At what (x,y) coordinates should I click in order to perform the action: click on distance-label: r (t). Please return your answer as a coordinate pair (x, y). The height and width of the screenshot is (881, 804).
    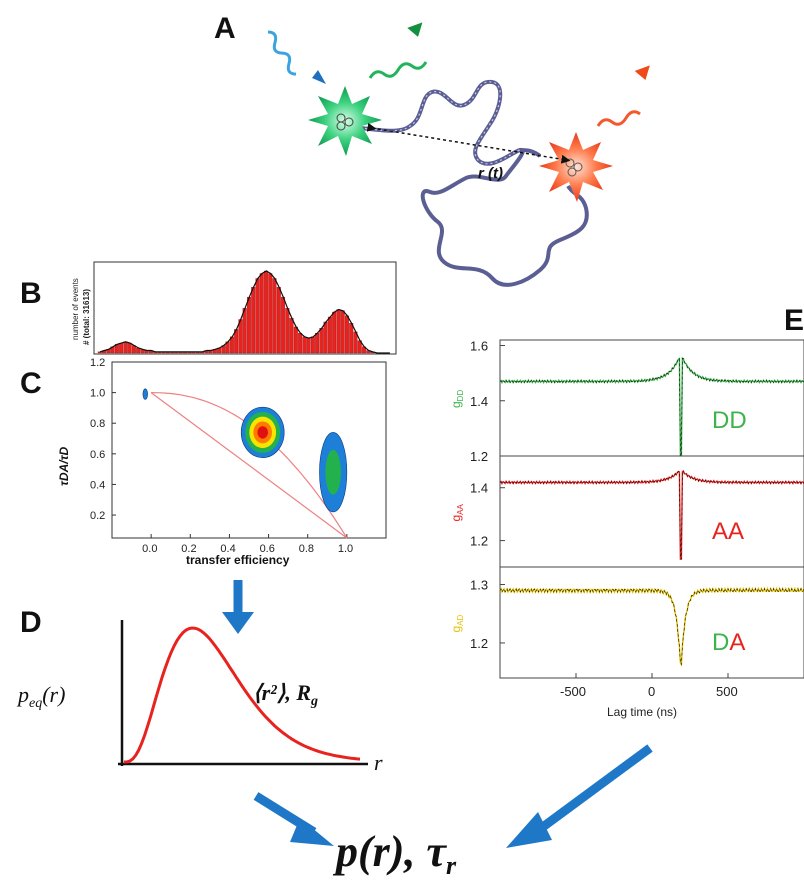
    Looking at the image, I should click on (490, 173).